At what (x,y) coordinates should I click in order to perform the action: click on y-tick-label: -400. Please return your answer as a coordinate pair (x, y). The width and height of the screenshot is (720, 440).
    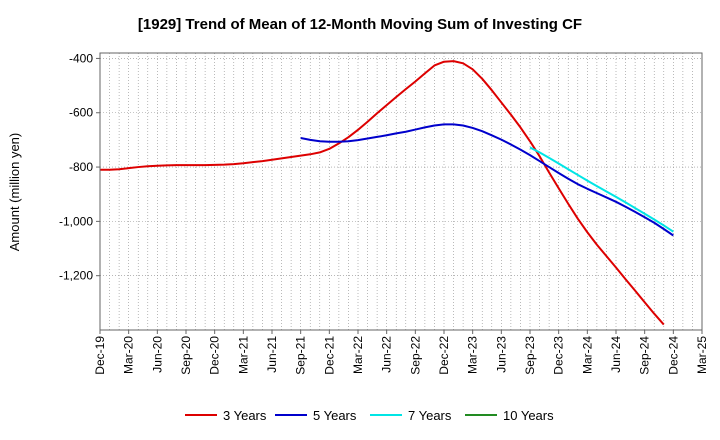
    Looking at the image, I should click on (81, 58).